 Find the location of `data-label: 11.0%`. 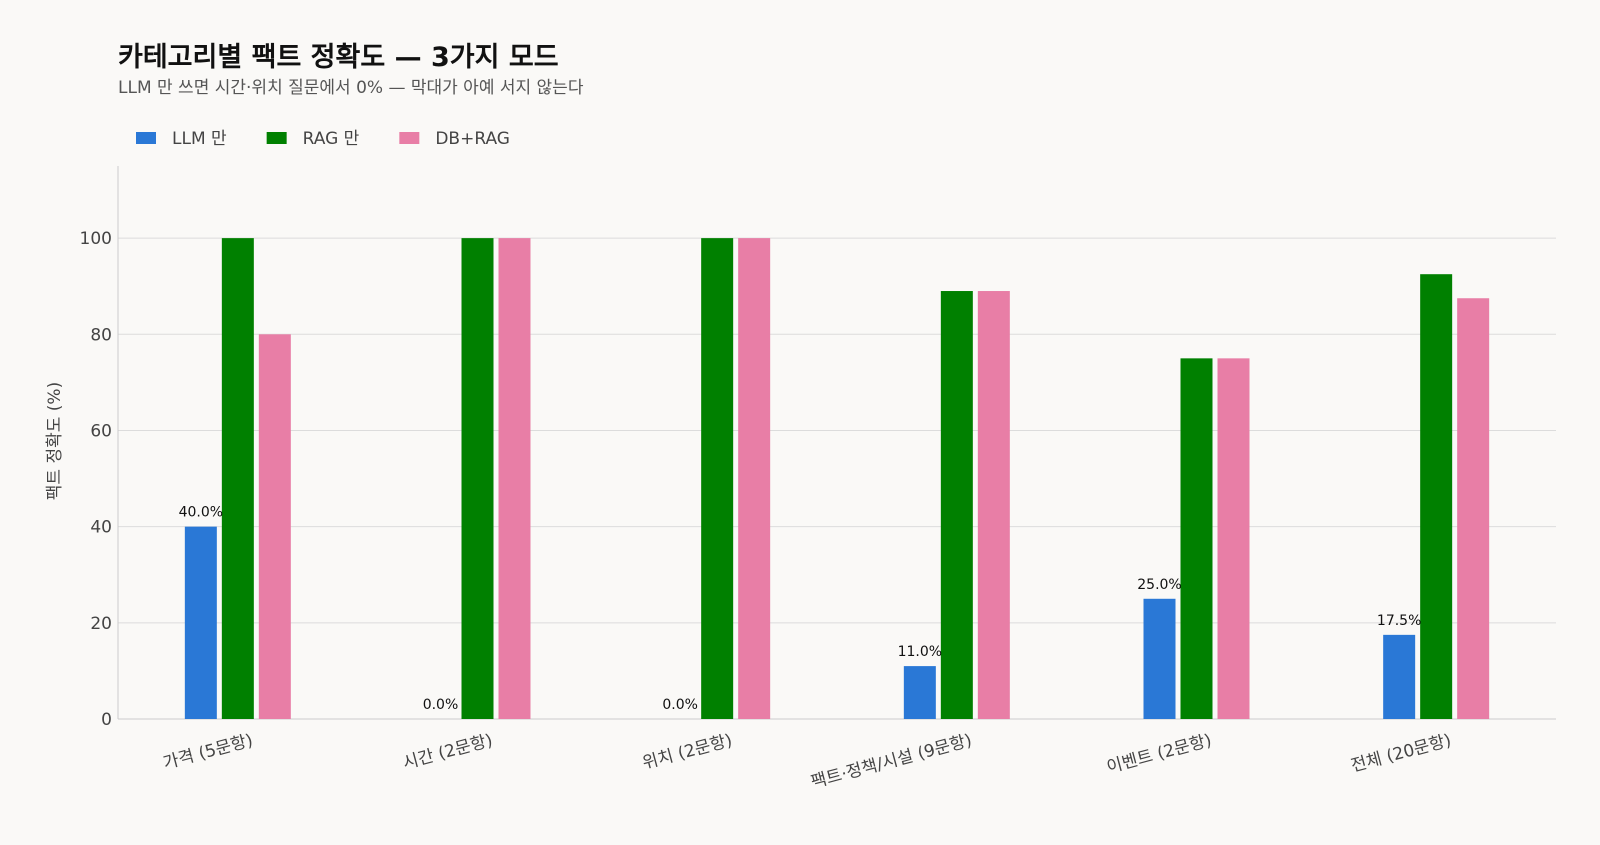

data-label: 11.0% is located at coordinates (920, 652).